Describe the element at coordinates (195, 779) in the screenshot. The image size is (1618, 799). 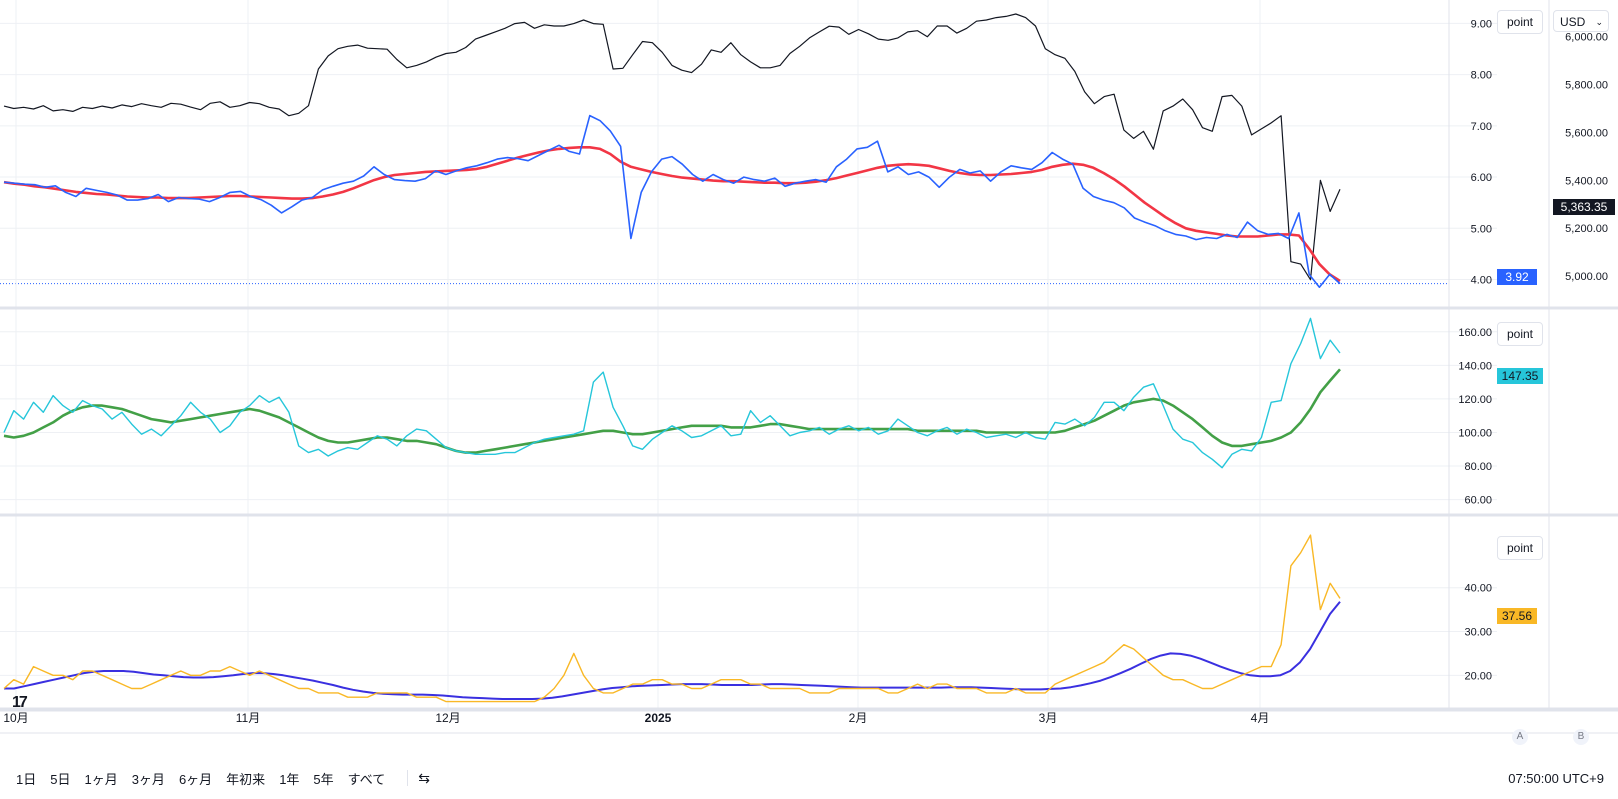
I see `timeframe-6m: 6ヶ月` at that location.